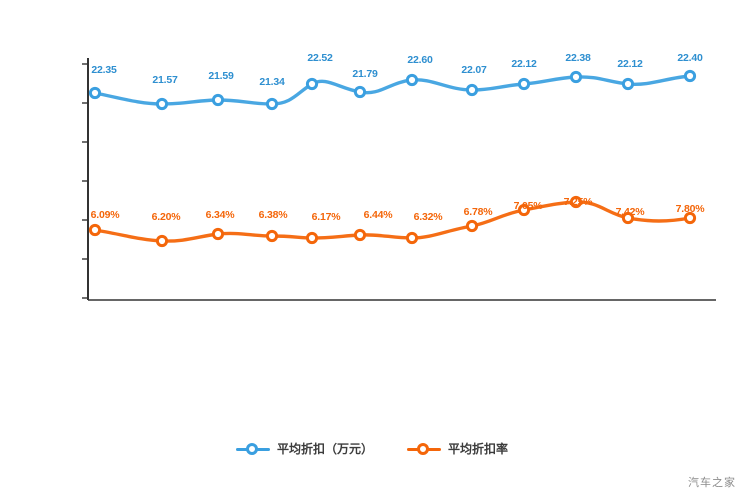 The width and height of the screenshot is (744, 496). I want to click on data-label-orange: 6.38%, so click(273, 215).